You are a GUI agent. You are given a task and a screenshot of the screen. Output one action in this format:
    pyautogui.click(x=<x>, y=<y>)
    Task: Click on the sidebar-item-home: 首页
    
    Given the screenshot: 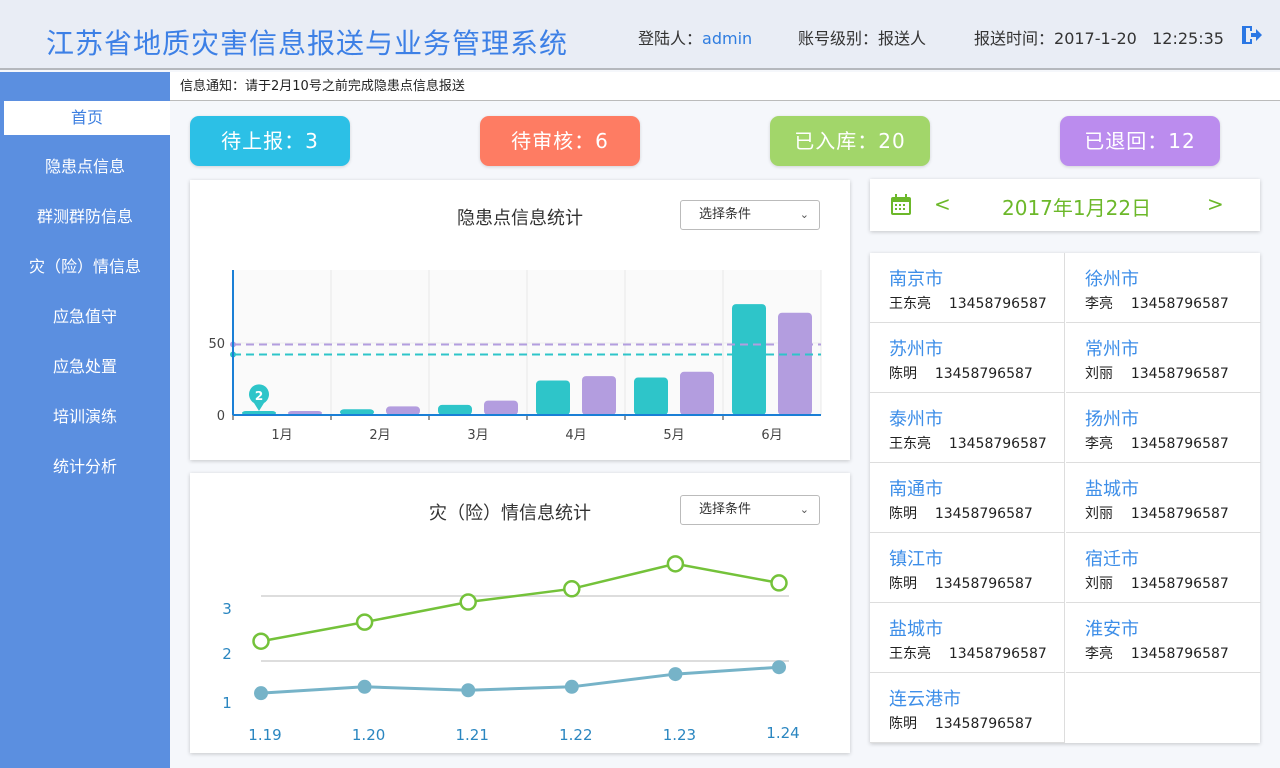 What is the action you would take?
    pyautogui.click(x=85, y=118)
    